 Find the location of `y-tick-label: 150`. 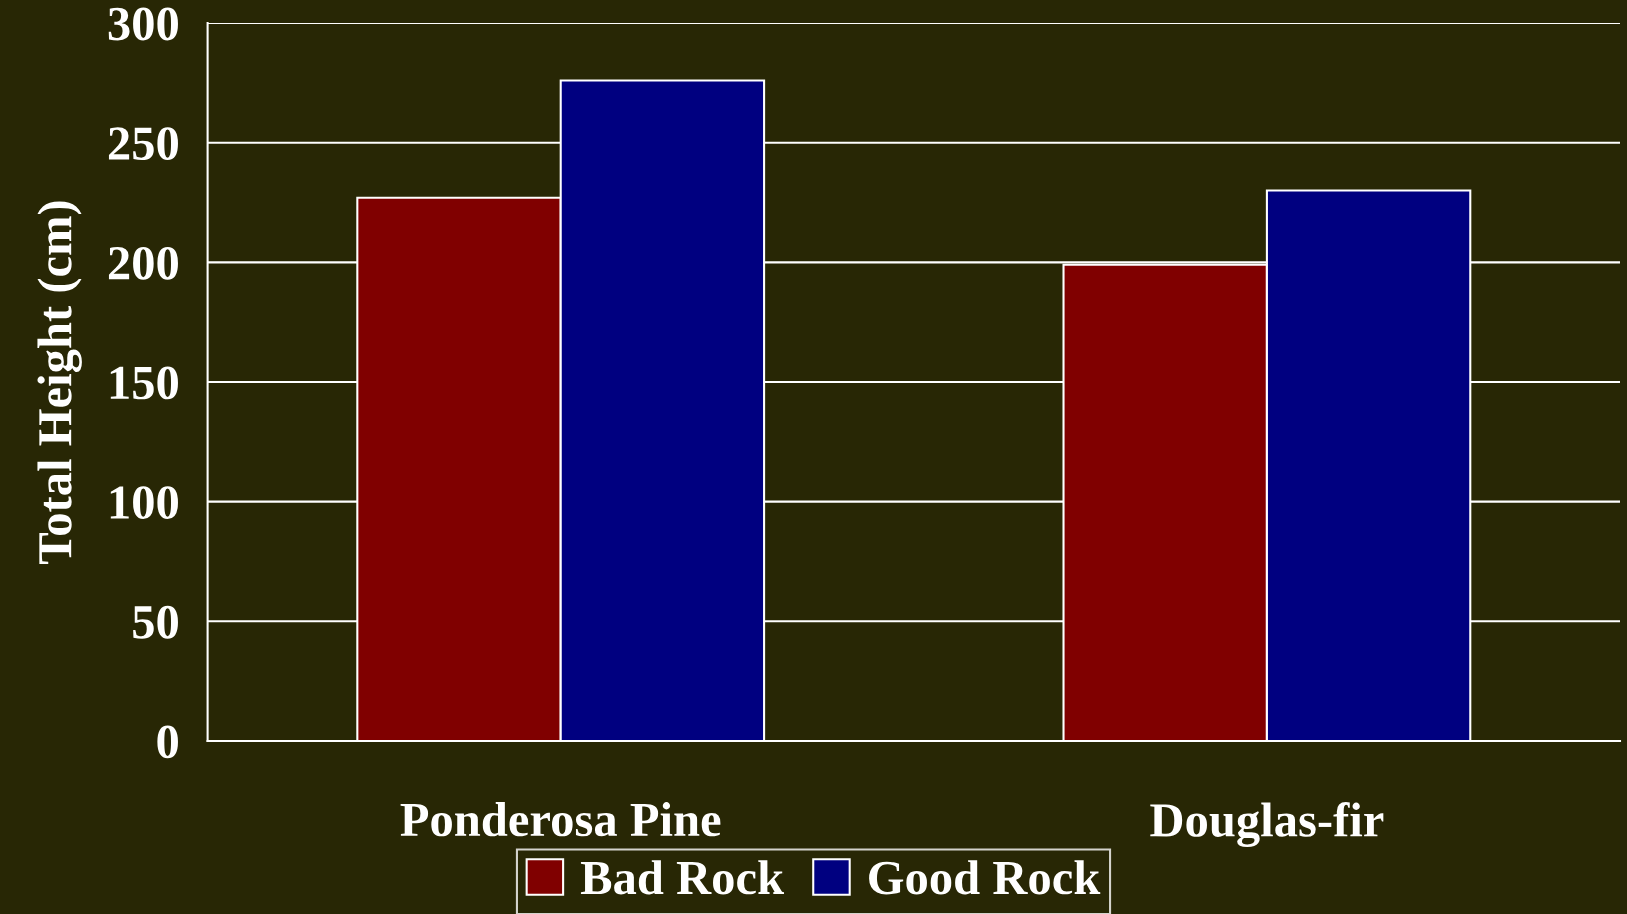

y-tick-label: 150 is located at coordinates (144, 383).